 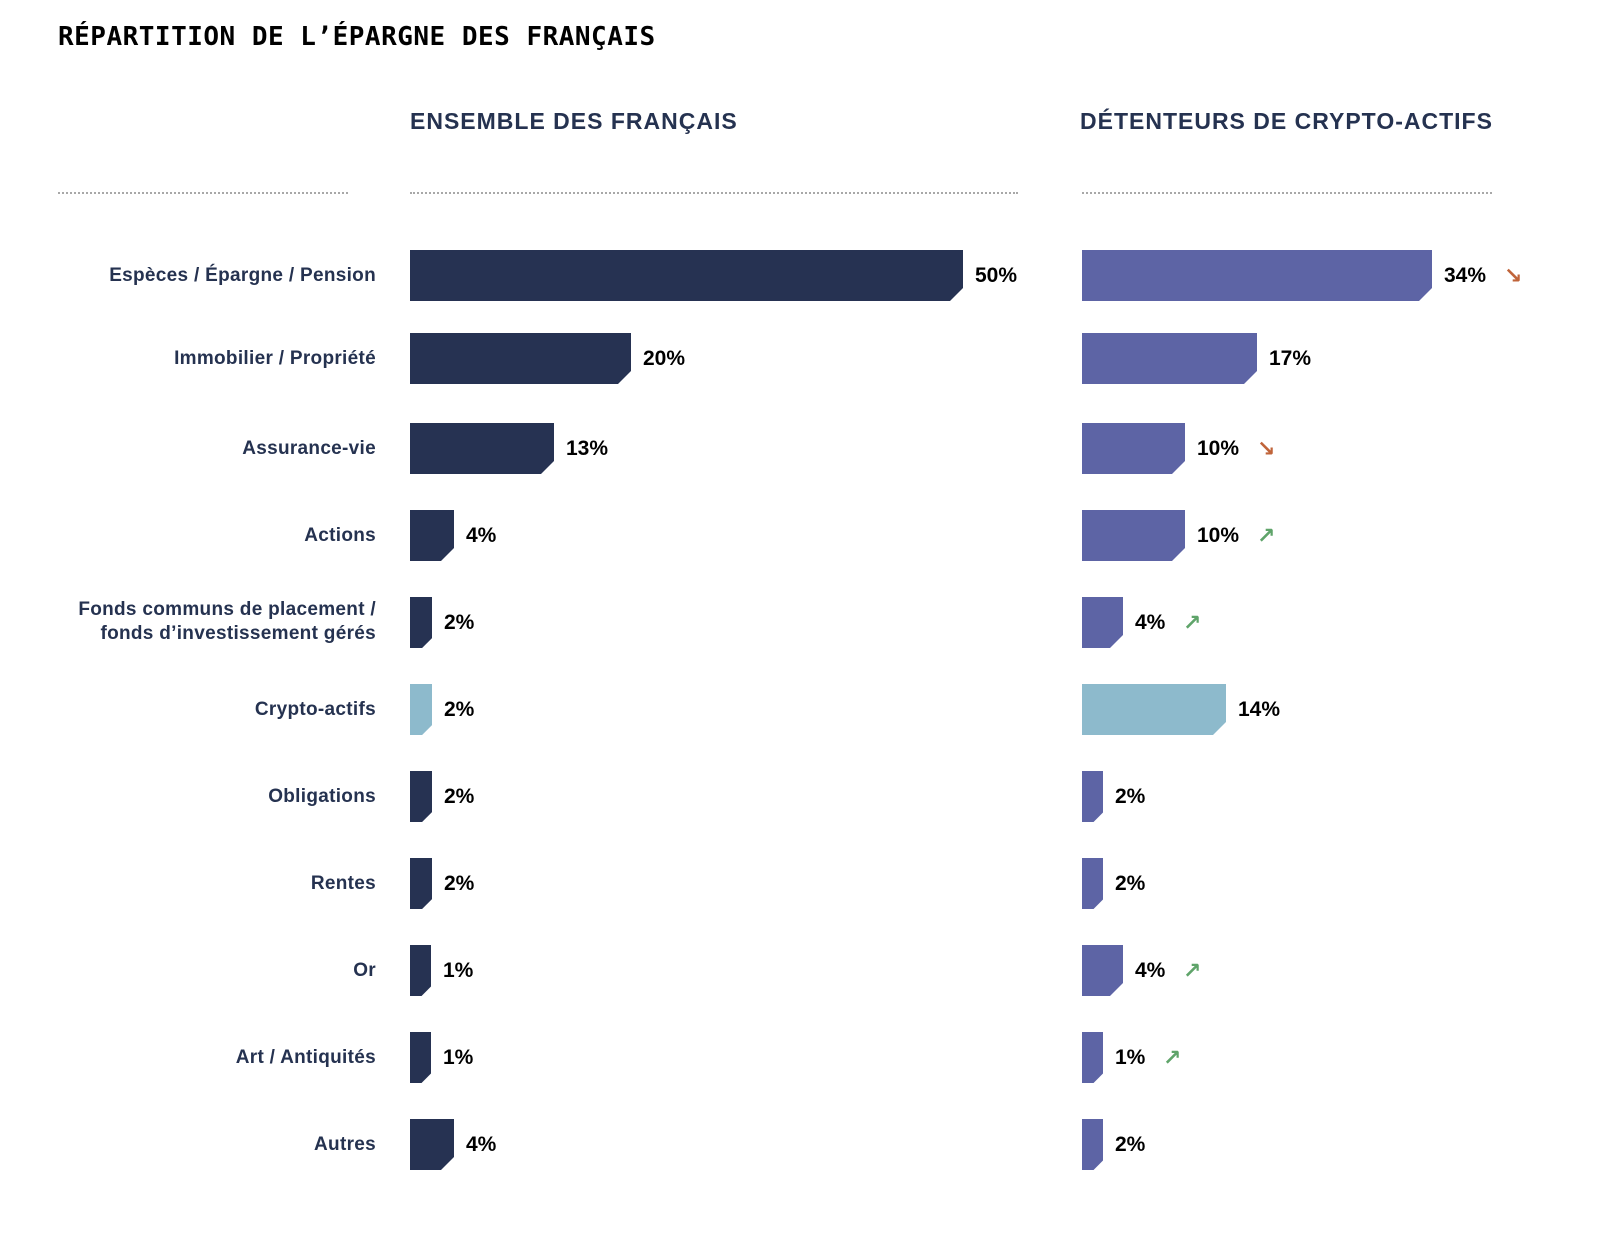 What do you see at coordinates (322, 796) in the screenshot?
I see `row-label: Obligations` at bounding box center [322, 796].